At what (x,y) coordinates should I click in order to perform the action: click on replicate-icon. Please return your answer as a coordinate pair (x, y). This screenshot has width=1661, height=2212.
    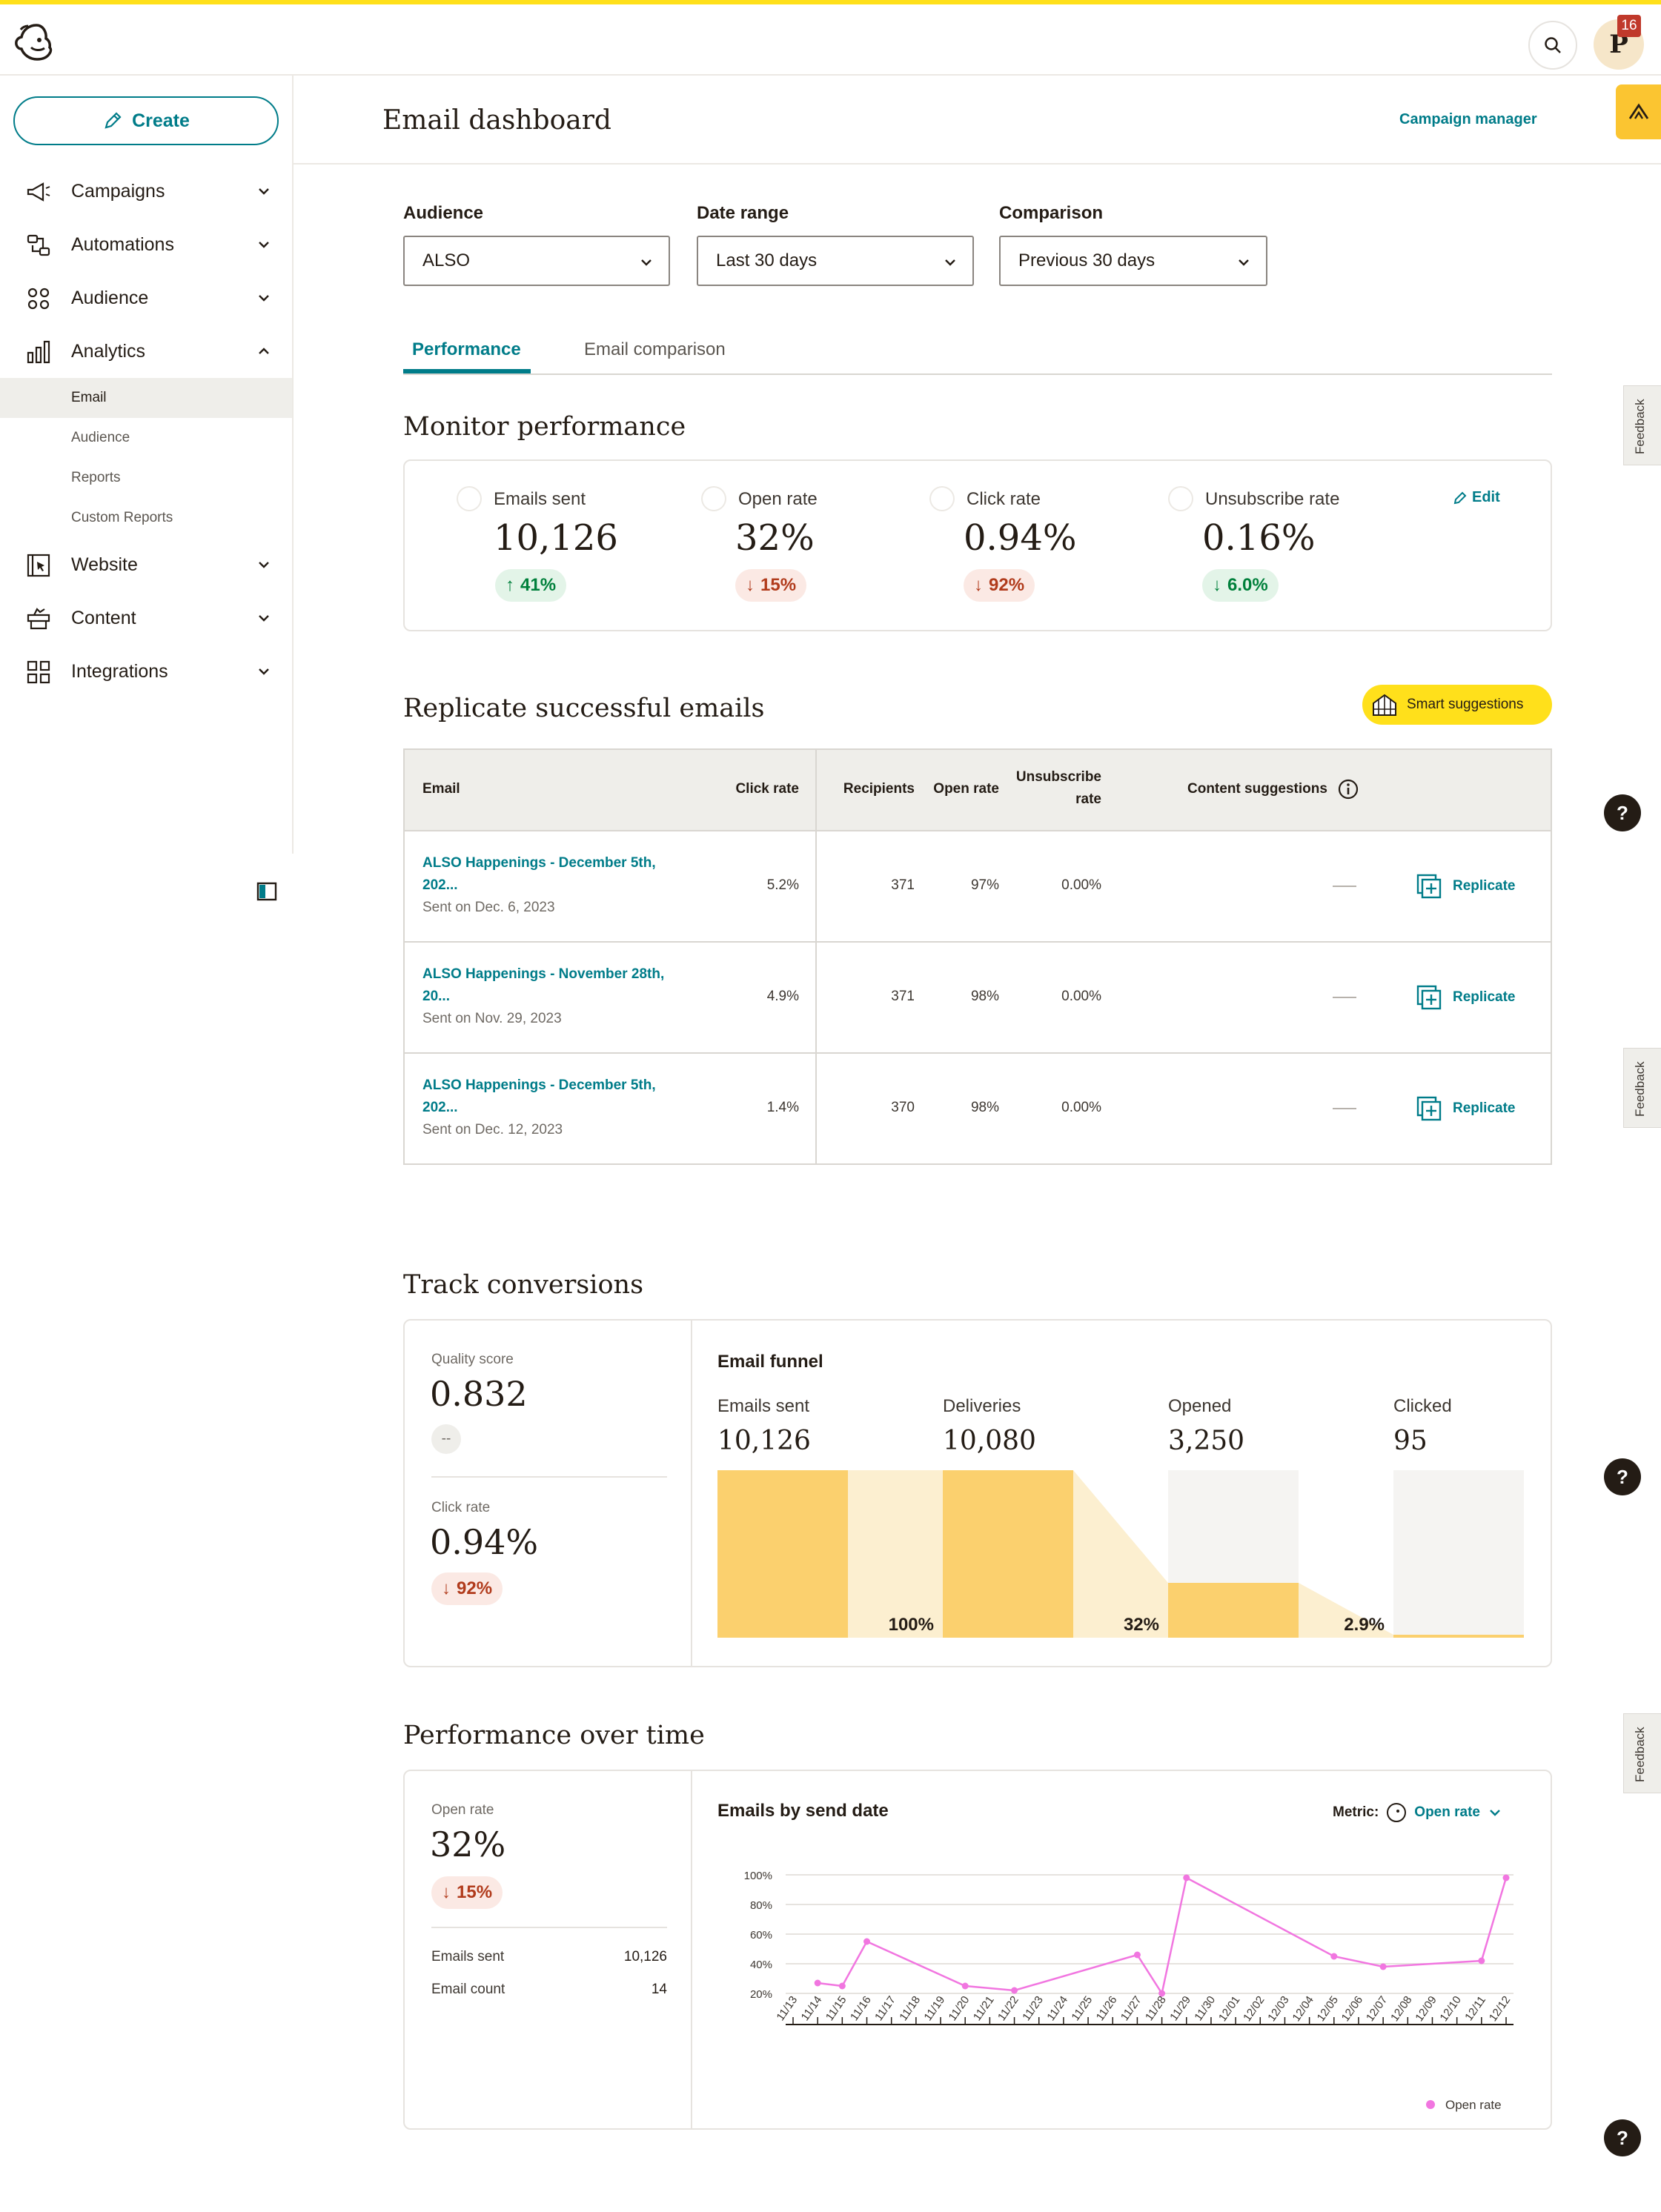
    Looking at the image, I should click on (1429, 1108).